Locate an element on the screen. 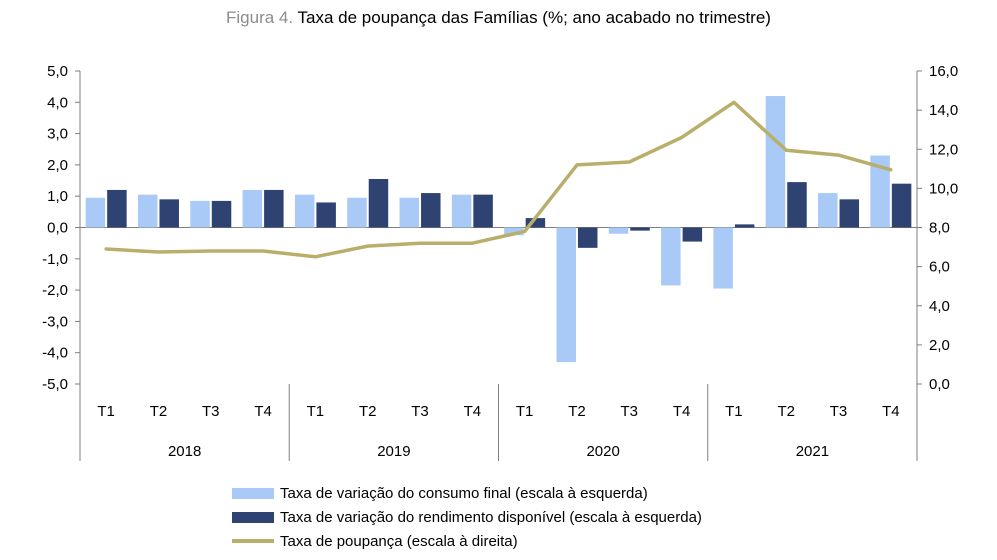  legend-swatch-poupanca is located at coordinates (253, 541).